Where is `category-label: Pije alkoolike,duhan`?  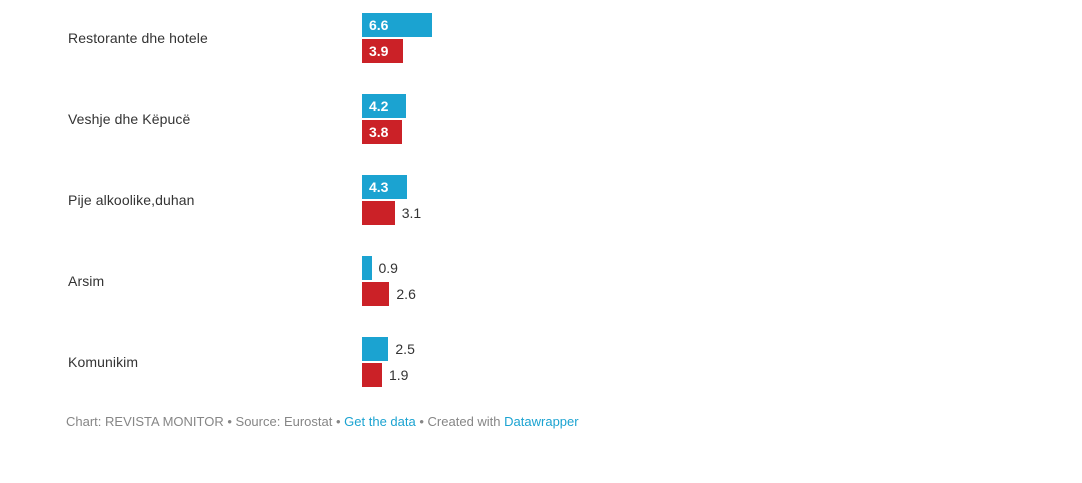
category-label: Pije alkoolike,duhan is located at coordinates (131, 200).